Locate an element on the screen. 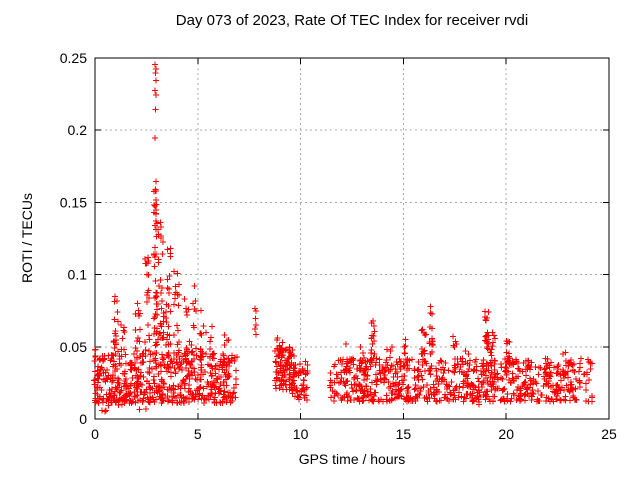  y-tick-label: 0.15 is located at coordinates (73, 202).